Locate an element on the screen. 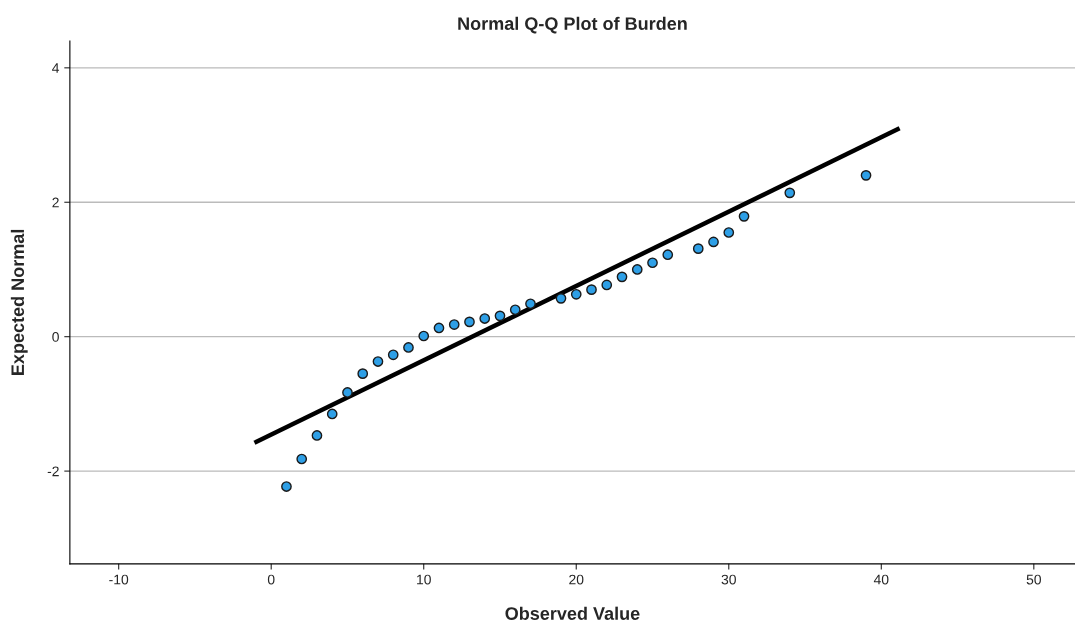 This screenshot has width=1075, height=630. x-tick-label: 10 is located at coordinates (424, 579).